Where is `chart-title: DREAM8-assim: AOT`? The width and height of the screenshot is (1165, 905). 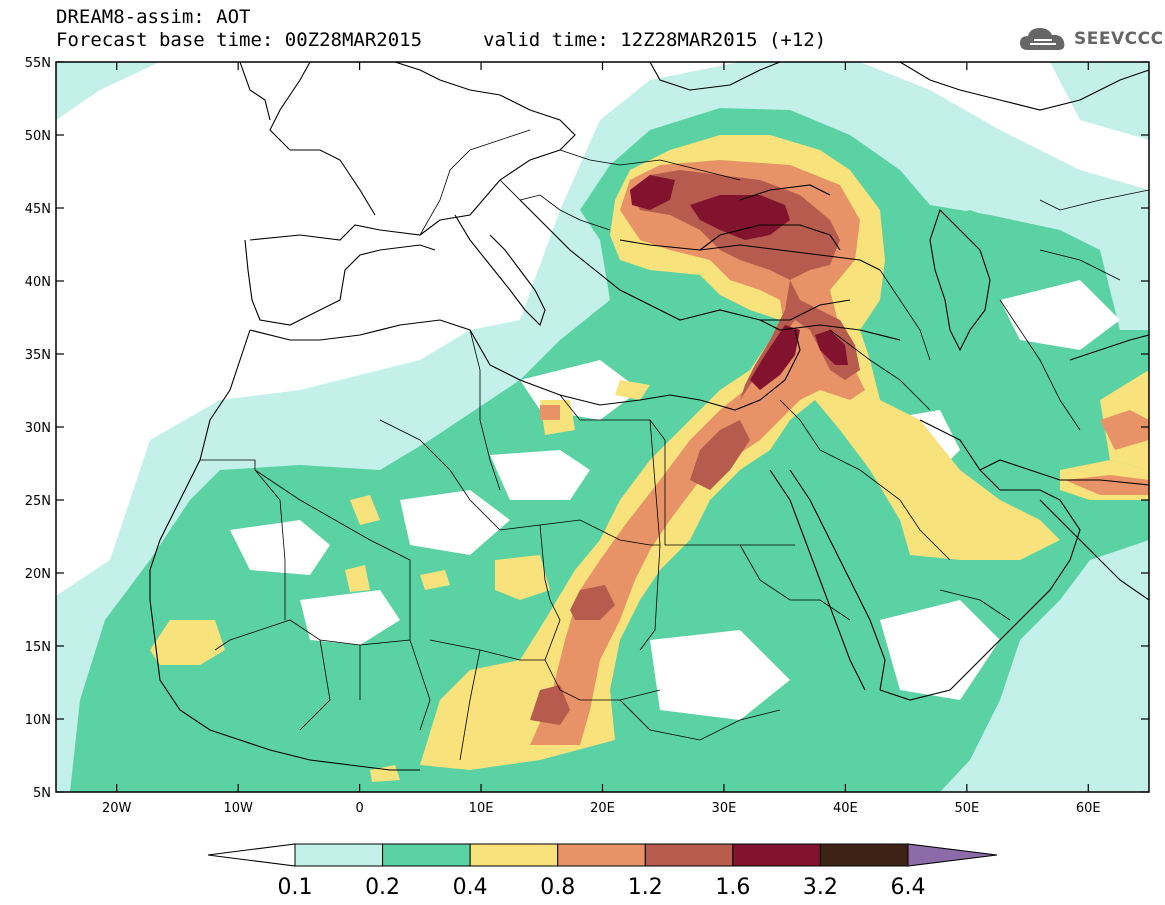 chart-title: DREAM8-assim: AOT is located at coordinates (153, 17).